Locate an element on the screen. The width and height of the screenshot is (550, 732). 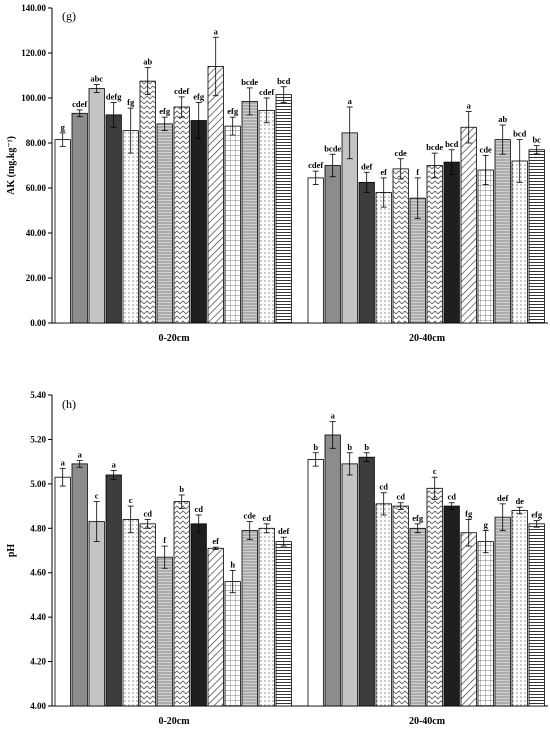
y-tick-label: 4.40 is located at coordinates (38, 617).